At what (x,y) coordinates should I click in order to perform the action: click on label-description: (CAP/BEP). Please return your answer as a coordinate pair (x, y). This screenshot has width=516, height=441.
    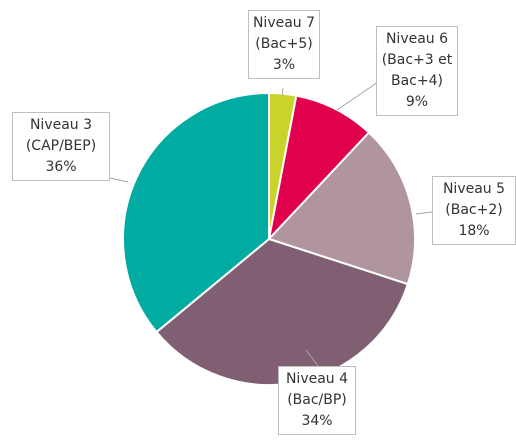
    Looking at the image, I should click on (61, 146).